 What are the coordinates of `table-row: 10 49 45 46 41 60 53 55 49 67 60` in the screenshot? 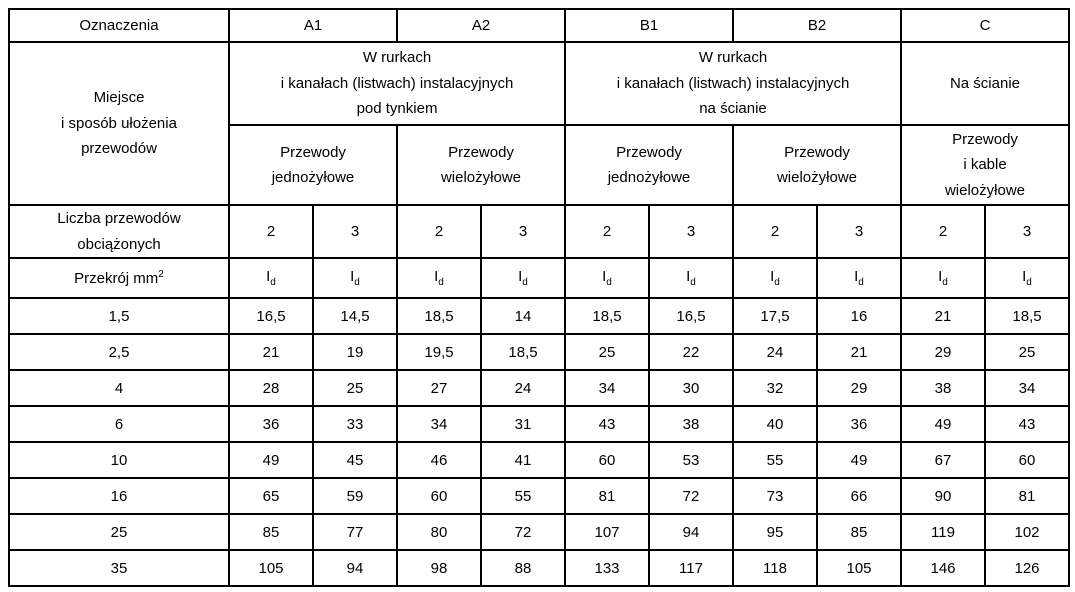 It's located at (539, 460).